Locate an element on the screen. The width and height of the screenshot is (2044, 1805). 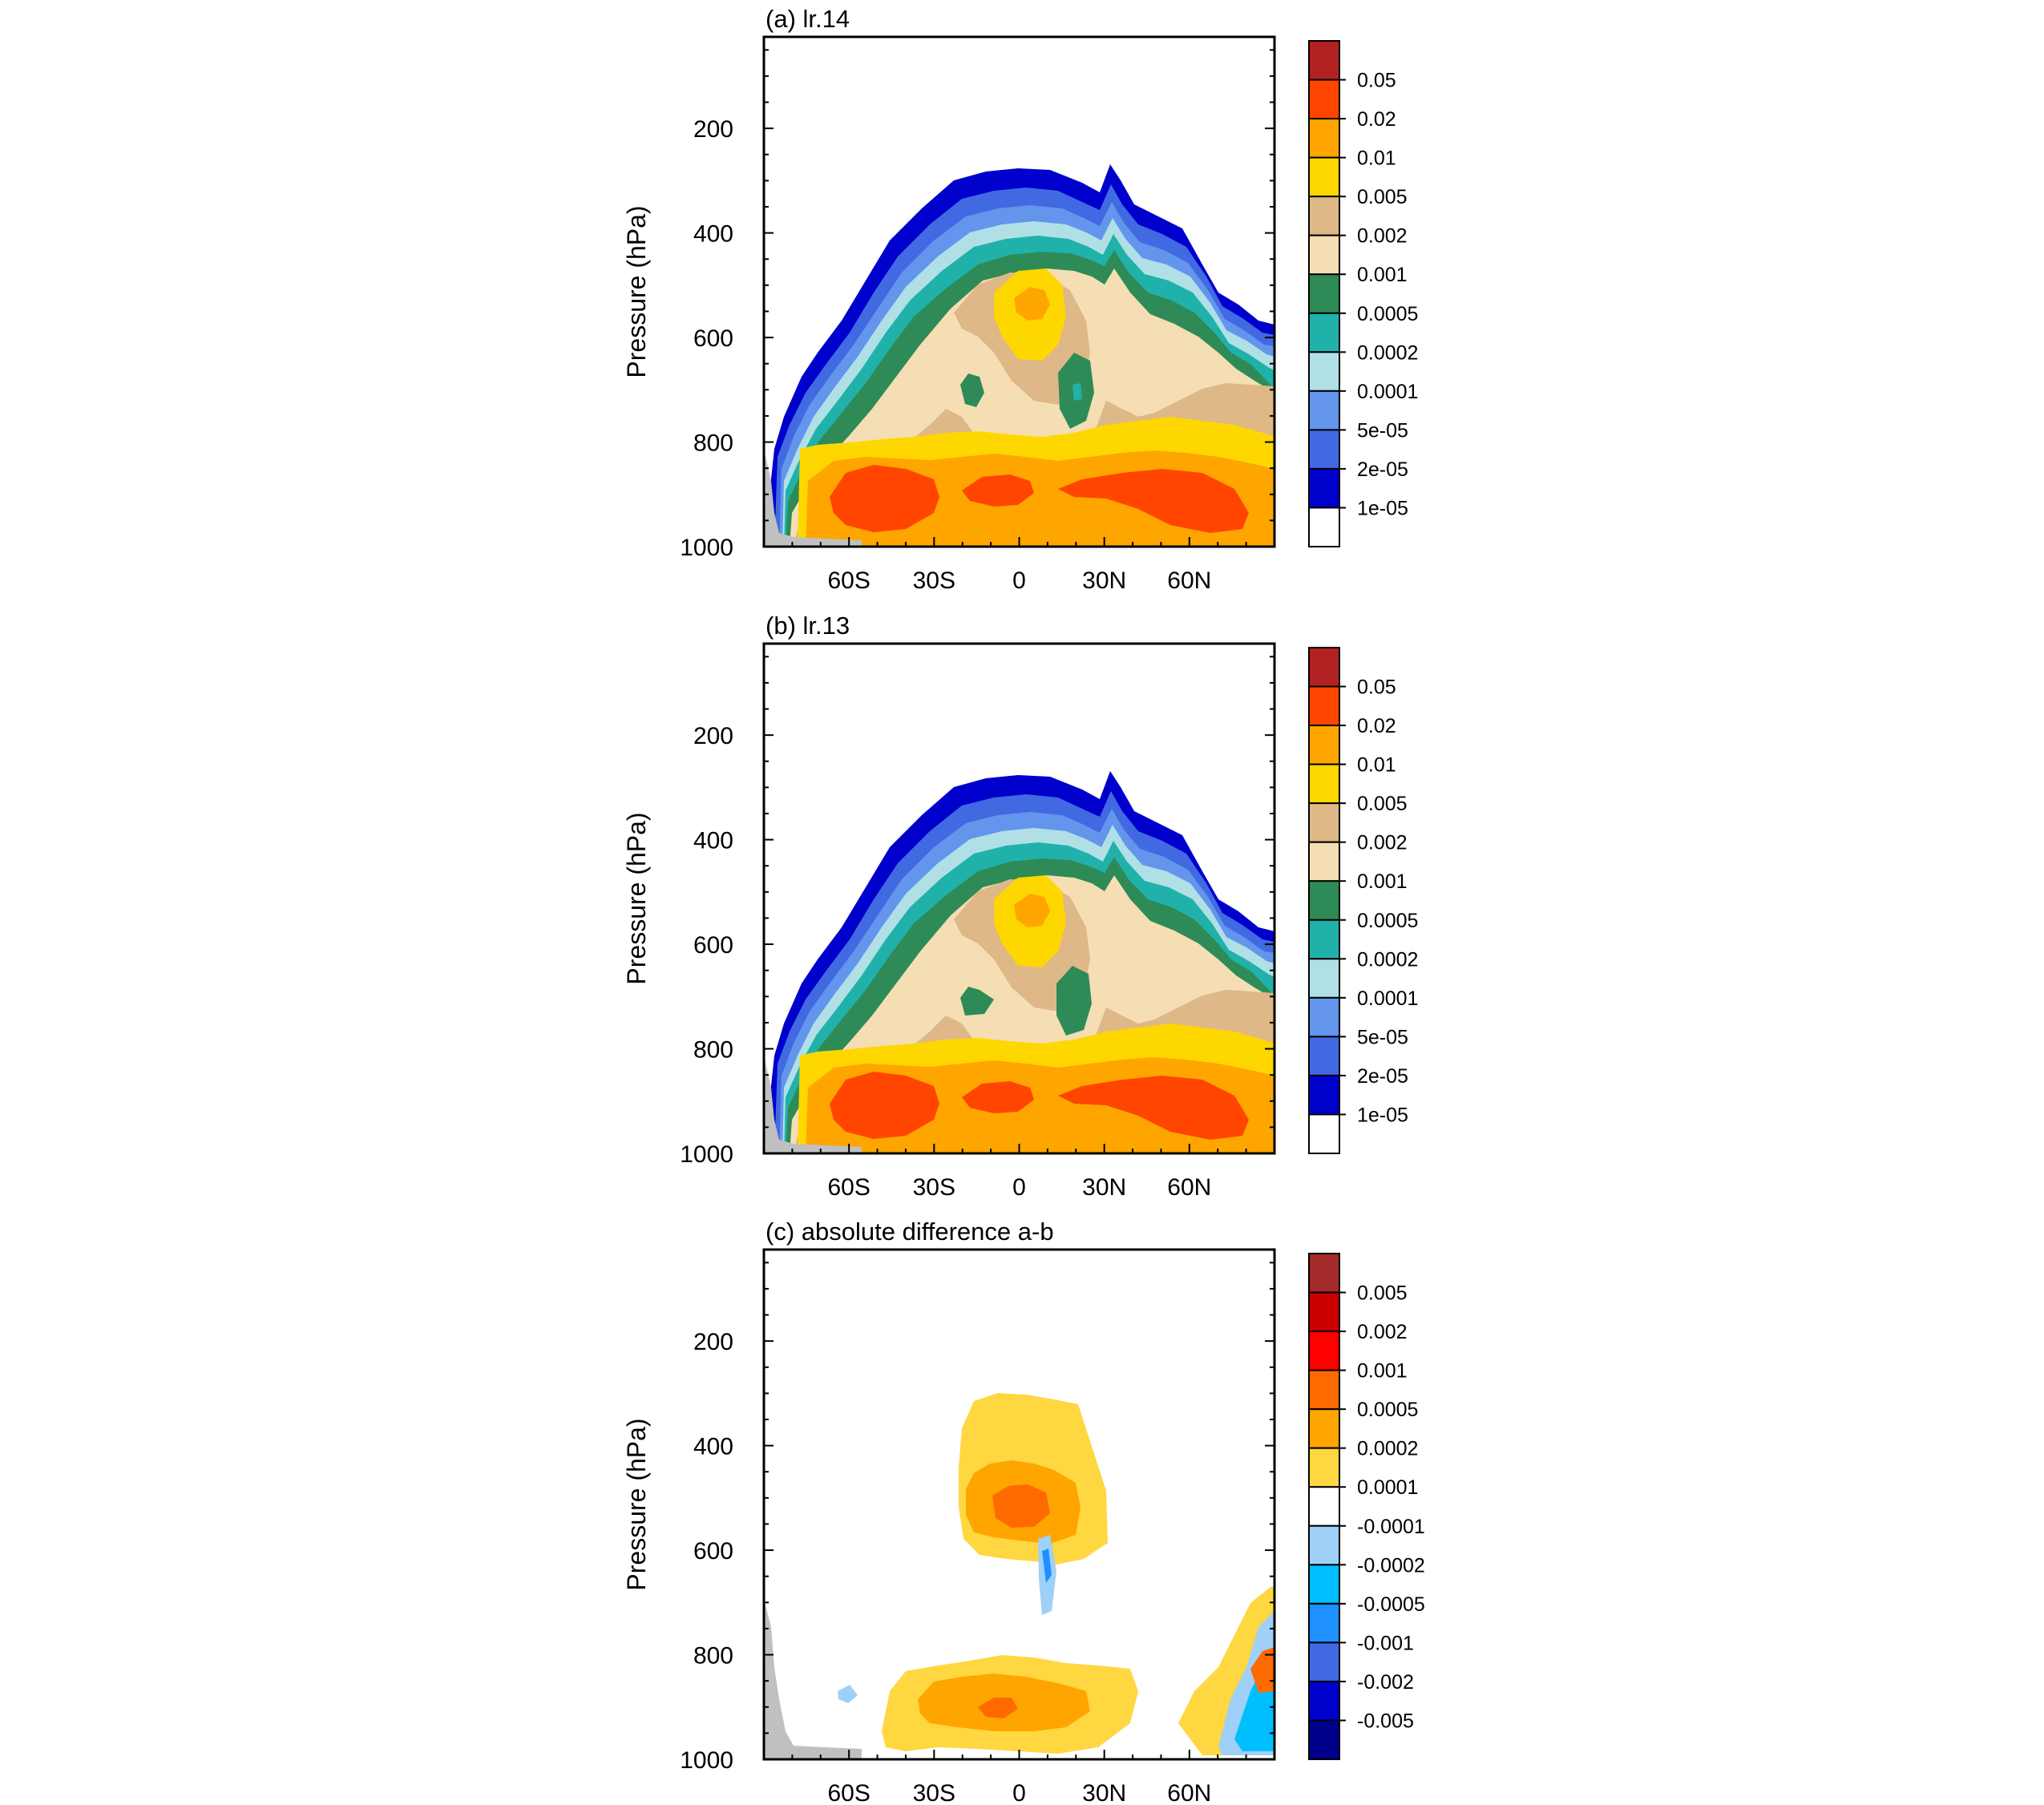
colorbar-label: -0.0001 is located at coordinates (1391, 1527).